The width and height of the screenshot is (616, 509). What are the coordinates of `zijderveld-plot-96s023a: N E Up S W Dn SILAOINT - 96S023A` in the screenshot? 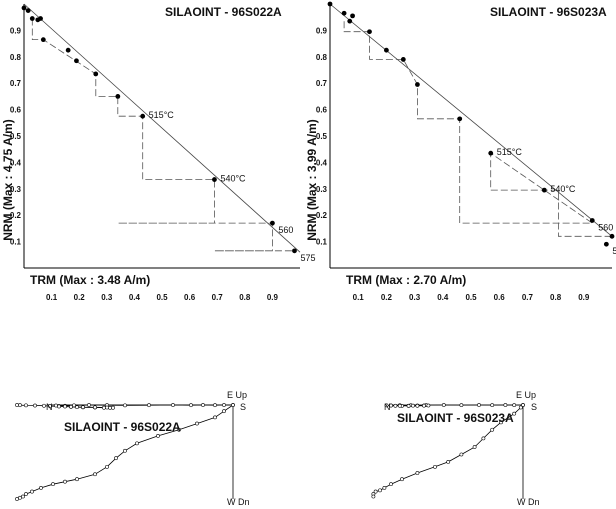 It's located at (455, 448).